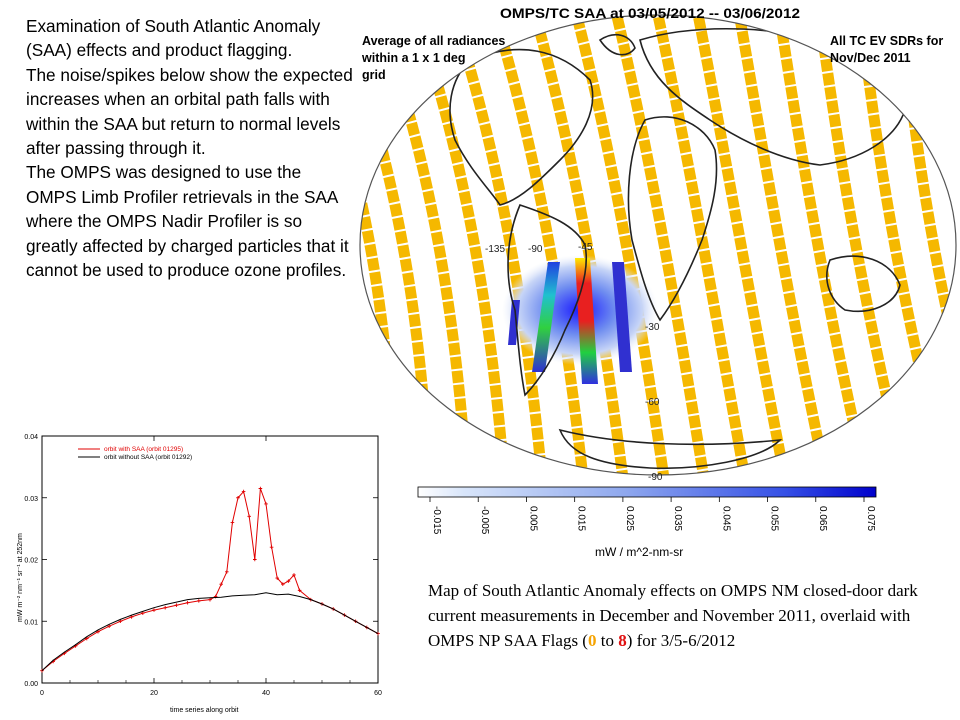 The width and height of the screenshot is (960, 720). I want to click on x-tick-label: 60, so click(378, 693).